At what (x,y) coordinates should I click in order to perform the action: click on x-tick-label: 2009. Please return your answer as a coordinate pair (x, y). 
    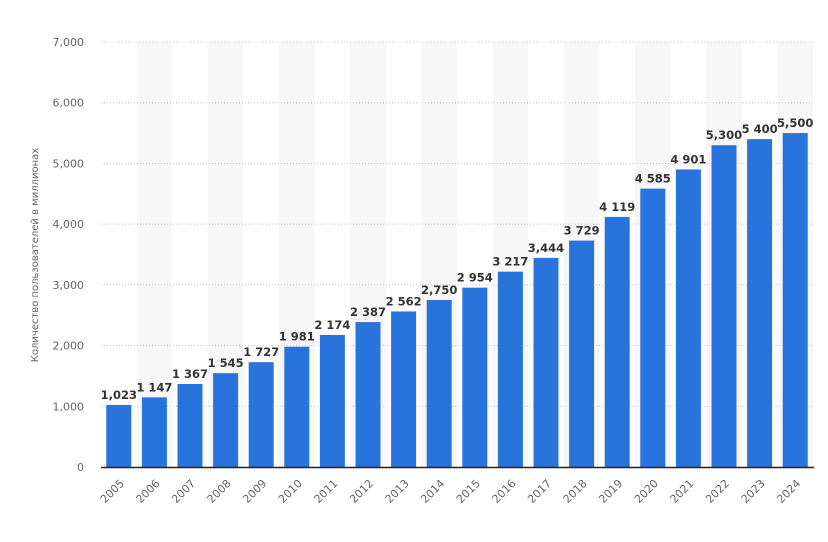
    Looking at the image, I should click on (254, 491).